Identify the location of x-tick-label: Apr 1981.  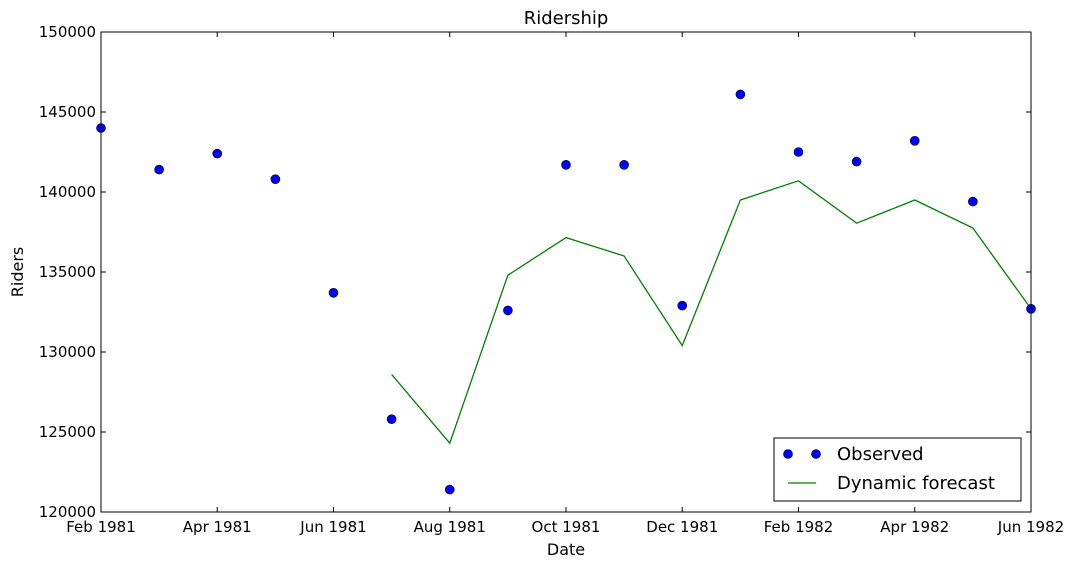
(217, 527).